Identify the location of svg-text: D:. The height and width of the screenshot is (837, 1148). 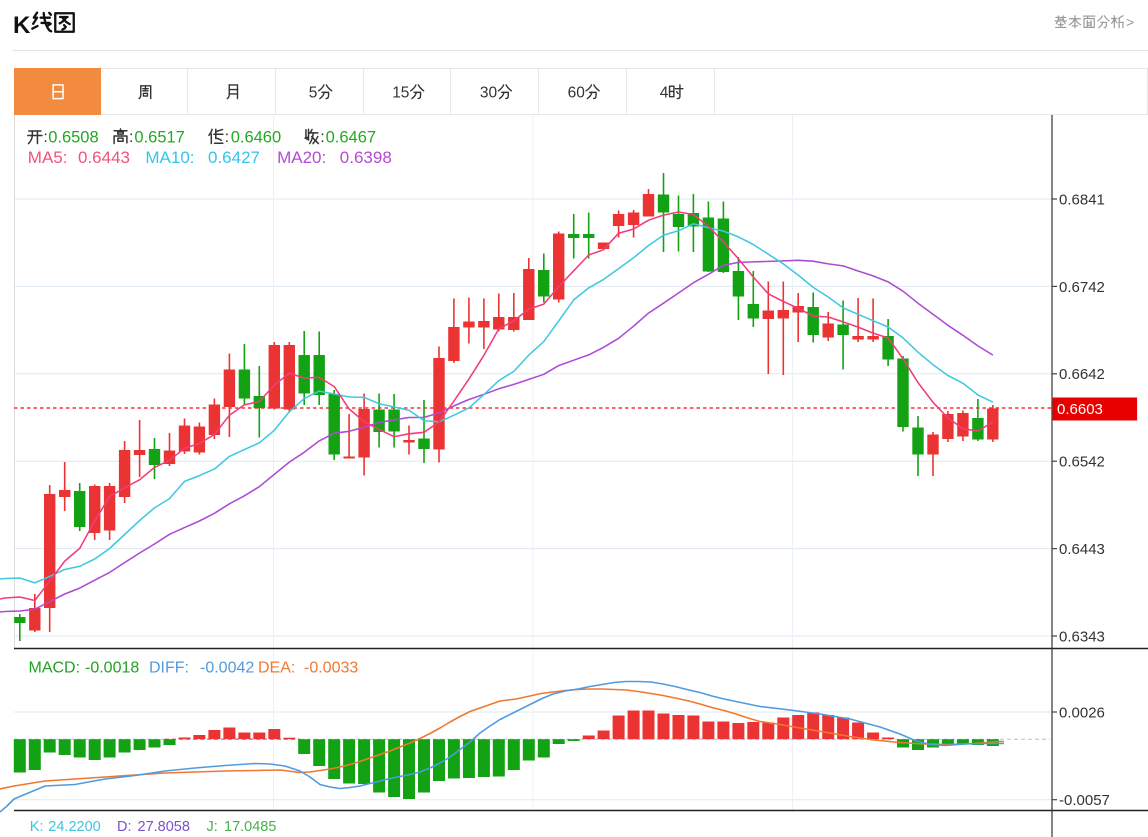
(124, 827).